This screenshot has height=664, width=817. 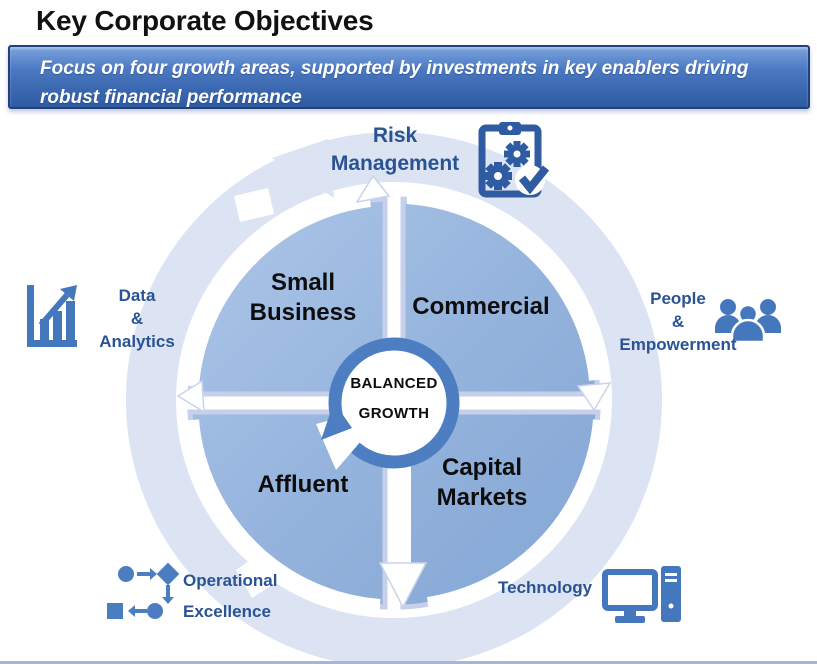 I want to click on label-commercial: Commercial, so click(x=481, y=306).